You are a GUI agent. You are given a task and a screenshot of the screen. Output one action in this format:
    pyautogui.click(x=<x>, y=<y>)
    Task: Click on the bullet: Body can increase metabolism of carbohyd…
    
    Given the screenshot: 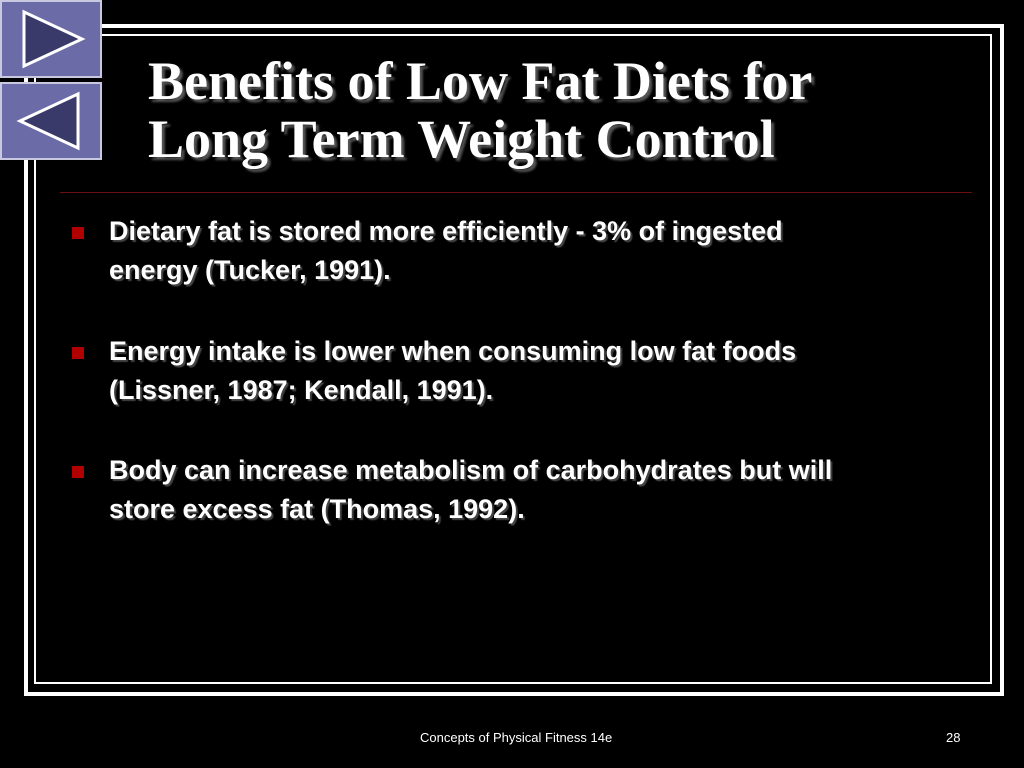 What is the action you would take?
    pyautogui.click(x=452, y=490)
    